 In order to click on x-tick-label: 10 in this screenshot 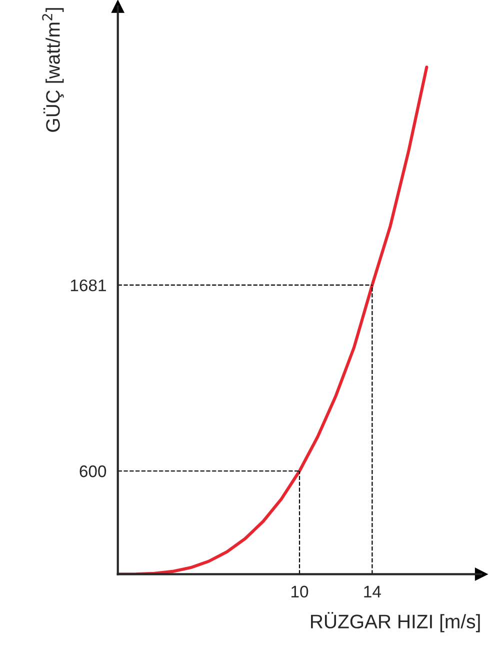, I will do `click(300, 592)`.